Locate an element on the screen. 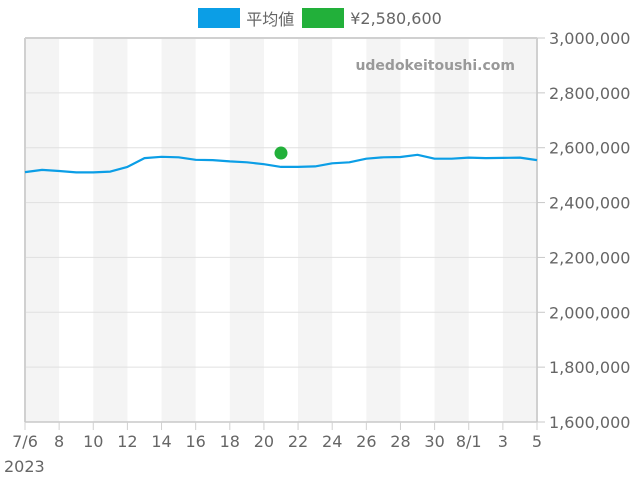 This screenshot has height=480, width=640. legend-item-current-price: ¥2,580,600 is located at coordinates (372, 18).